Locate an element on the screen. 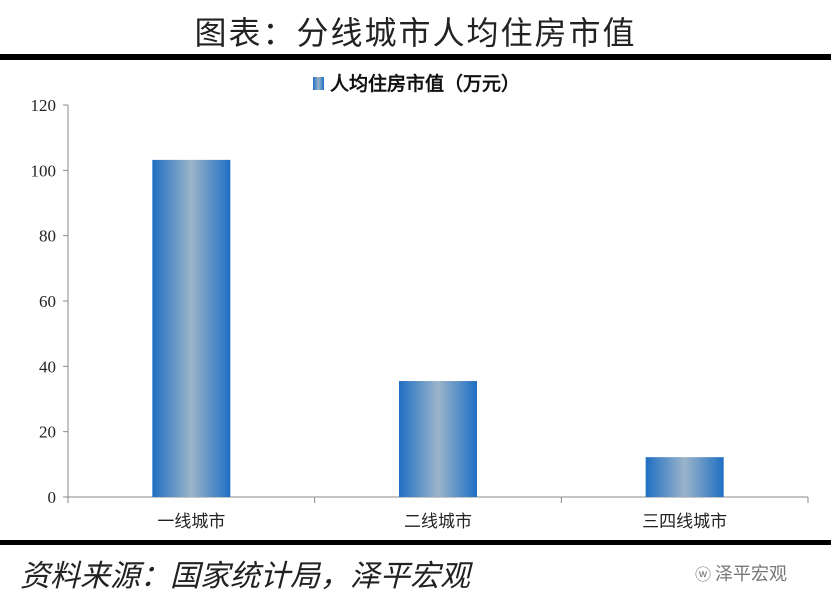 The width and height of the screenshot is (831, 602). legend-label: 人均住房市值（万元） is located at coordinates (425, 83).